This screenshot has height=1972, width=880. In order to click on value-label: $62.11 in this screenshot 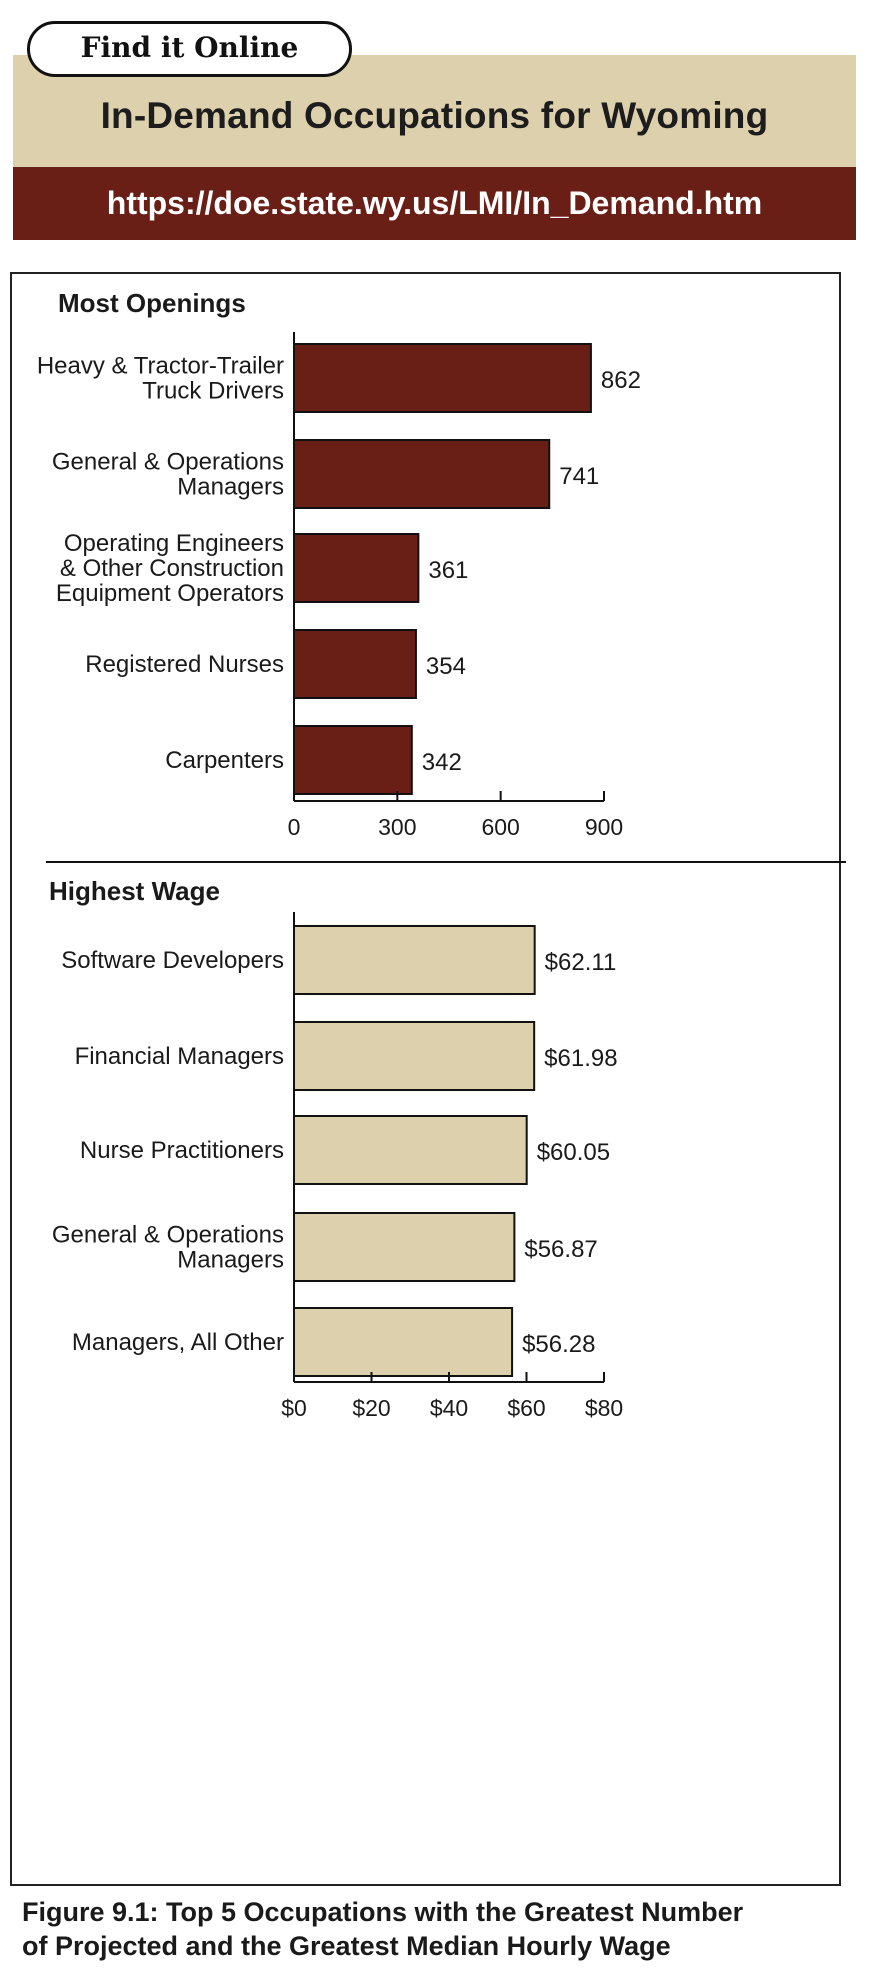, I will do `click(581, 962)`.